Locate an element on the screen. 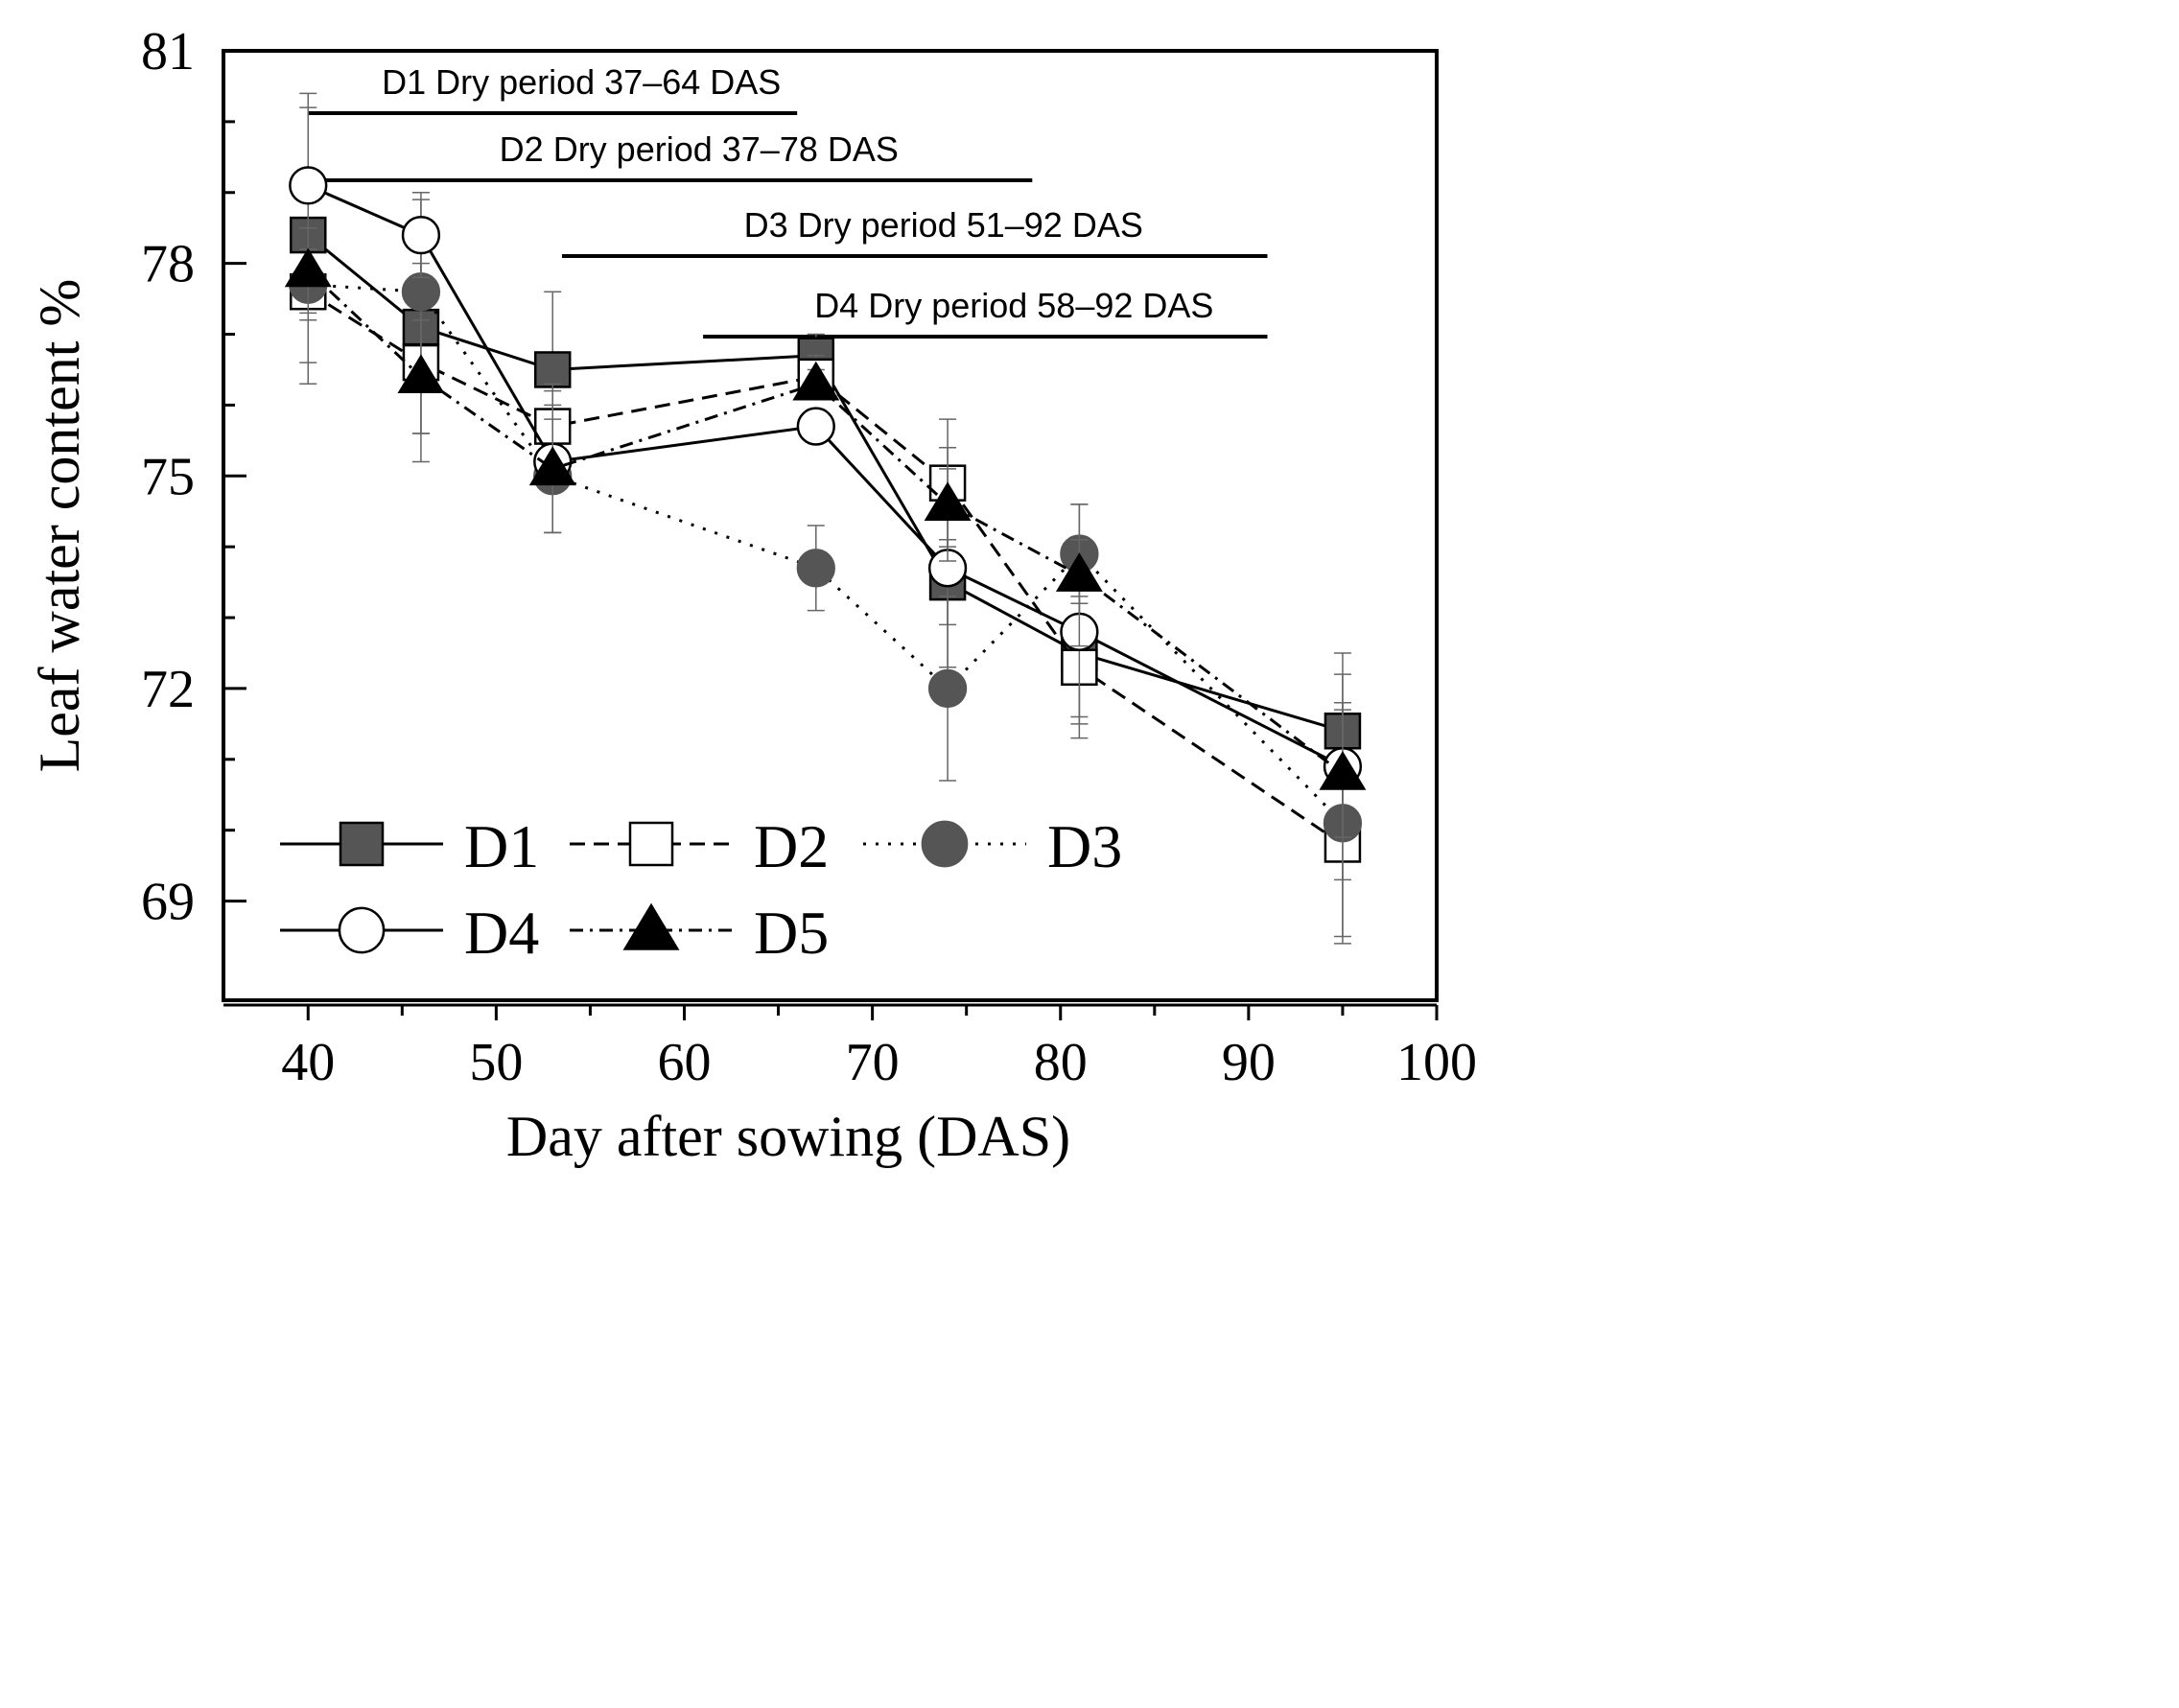 Image resolution: width=2179 pixels, height=1708 pixels. dry-period-label: D3 Dry period 51–92 DAS is located at coordinates (944, 225).